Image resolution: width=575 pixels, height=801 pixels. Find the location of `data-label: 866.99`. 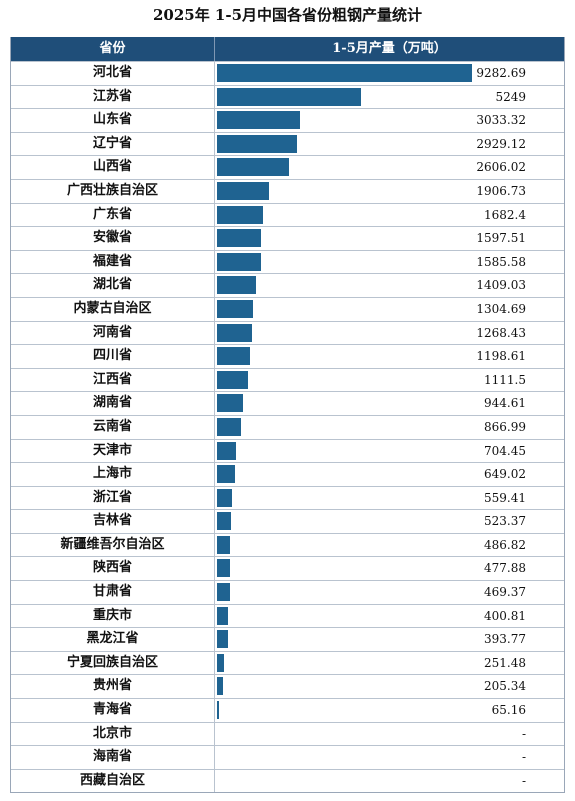

data-label: 866.99 is located at coordinates (505, 426).